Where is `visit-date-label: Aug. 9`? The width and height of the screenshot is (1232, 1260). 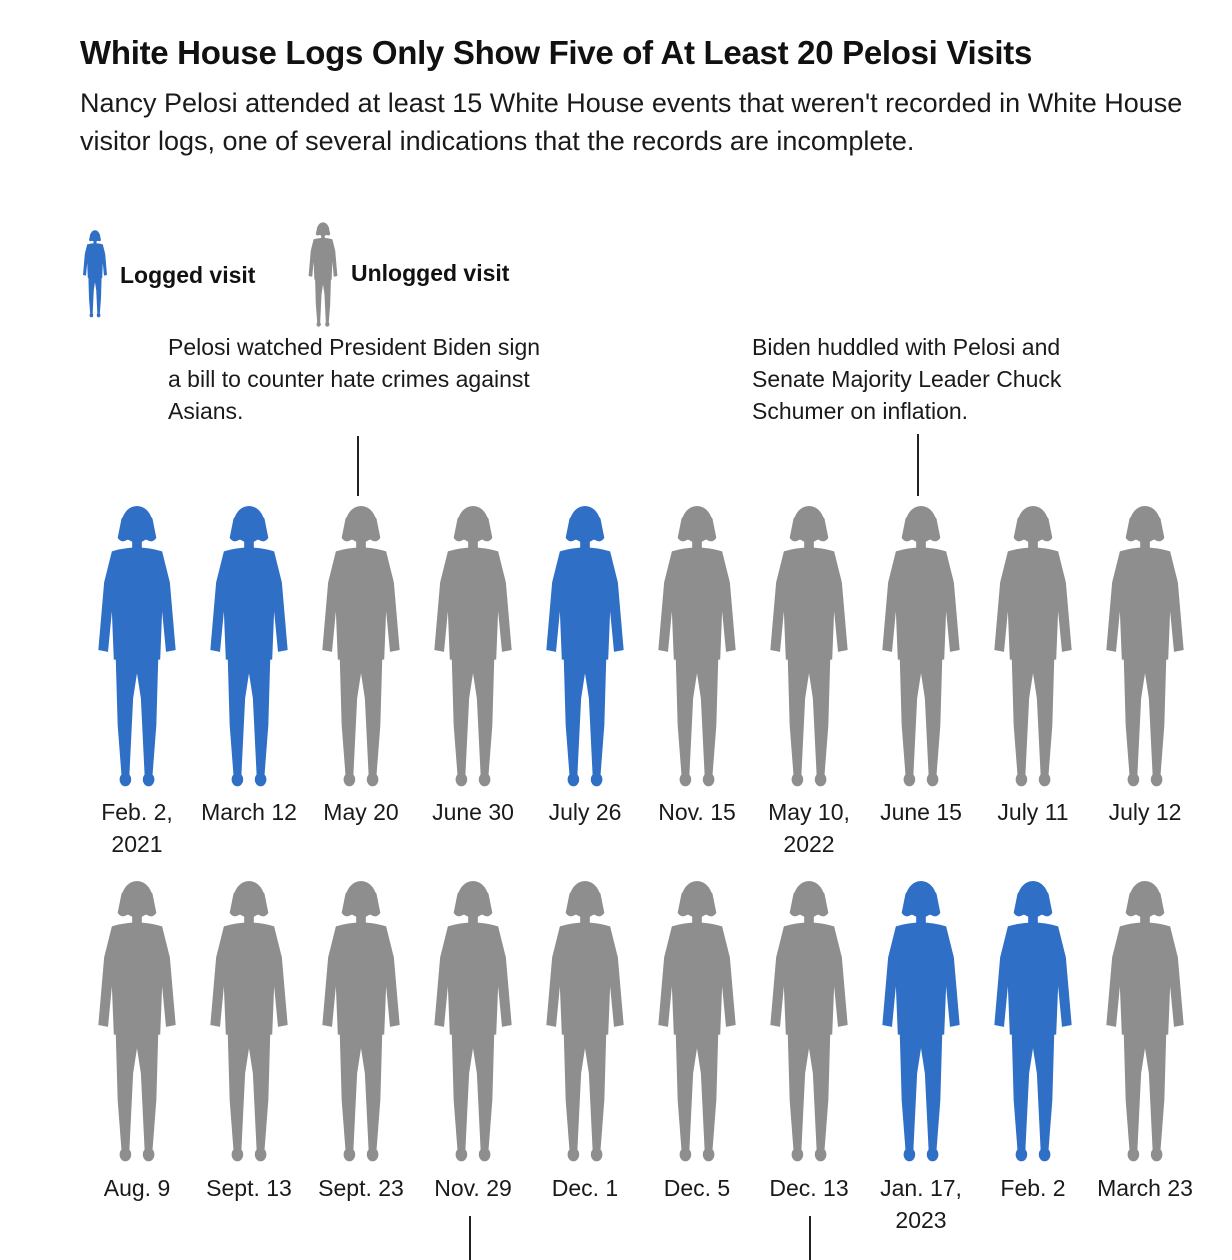
visit-date-label: Aug. 9 is located at coordinates (137, 1188).